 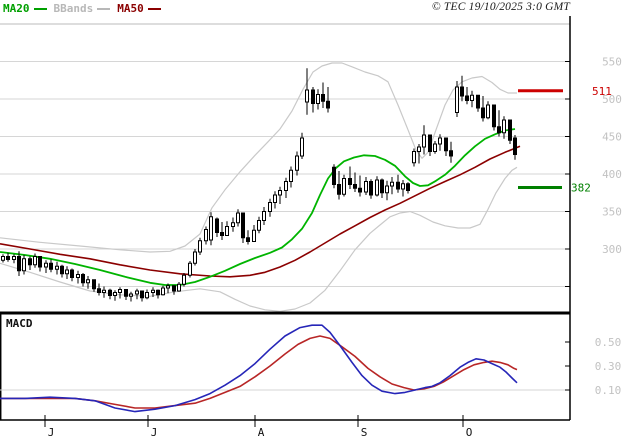 What do you see at coordinates (581, 188) in the screenshot?
I see `level-label-382: 382` at bounding box center [581, 188].